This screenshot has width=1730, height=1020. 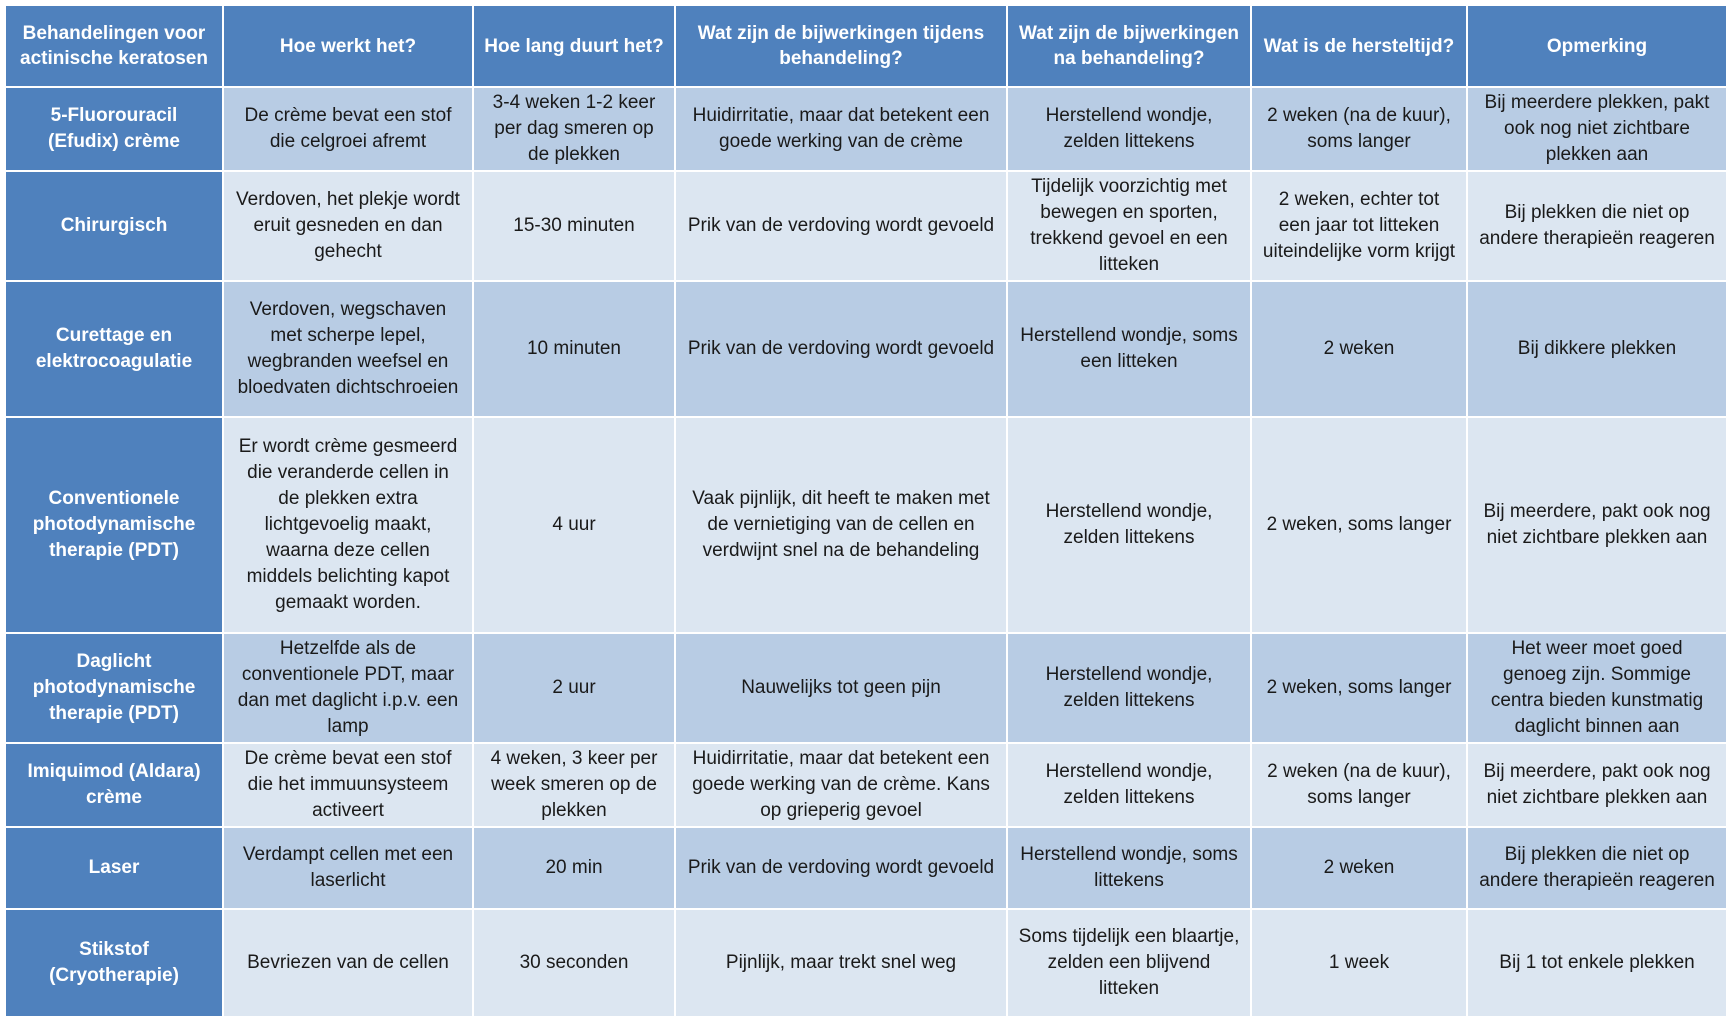 What do you see at coordinates (841, 963) in the screenshot?
I see `side-effects-during-cell: Pijnlijk, maar trekt snel weg` at bounding box center [841, 963].